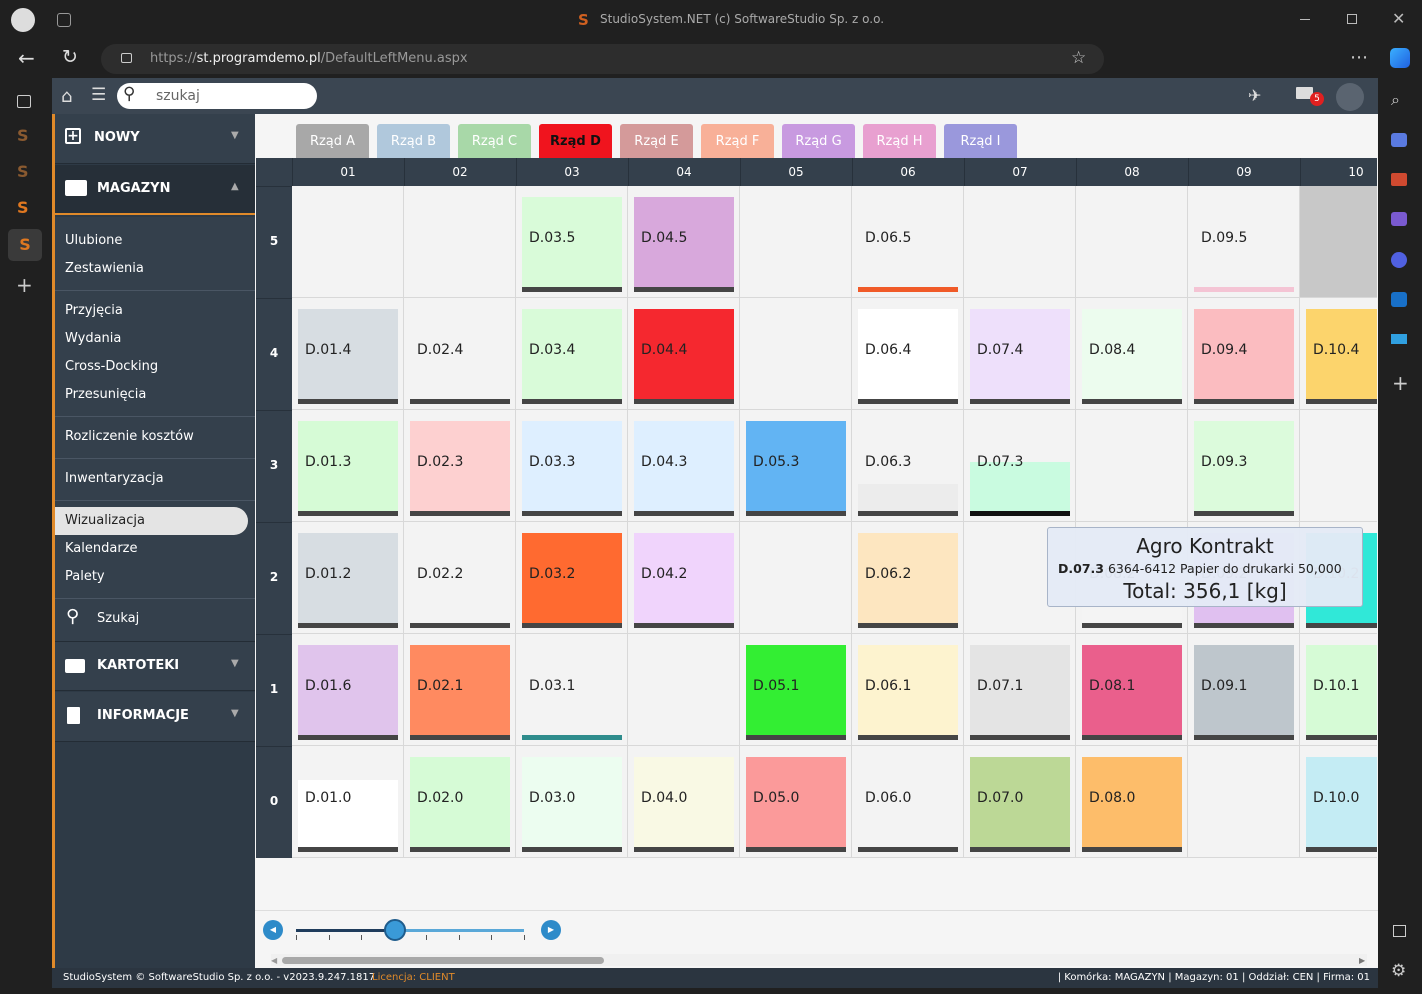 This screenshot has width=1422, height=994. I want to click on tab: Rząd H, so click(899, 141).